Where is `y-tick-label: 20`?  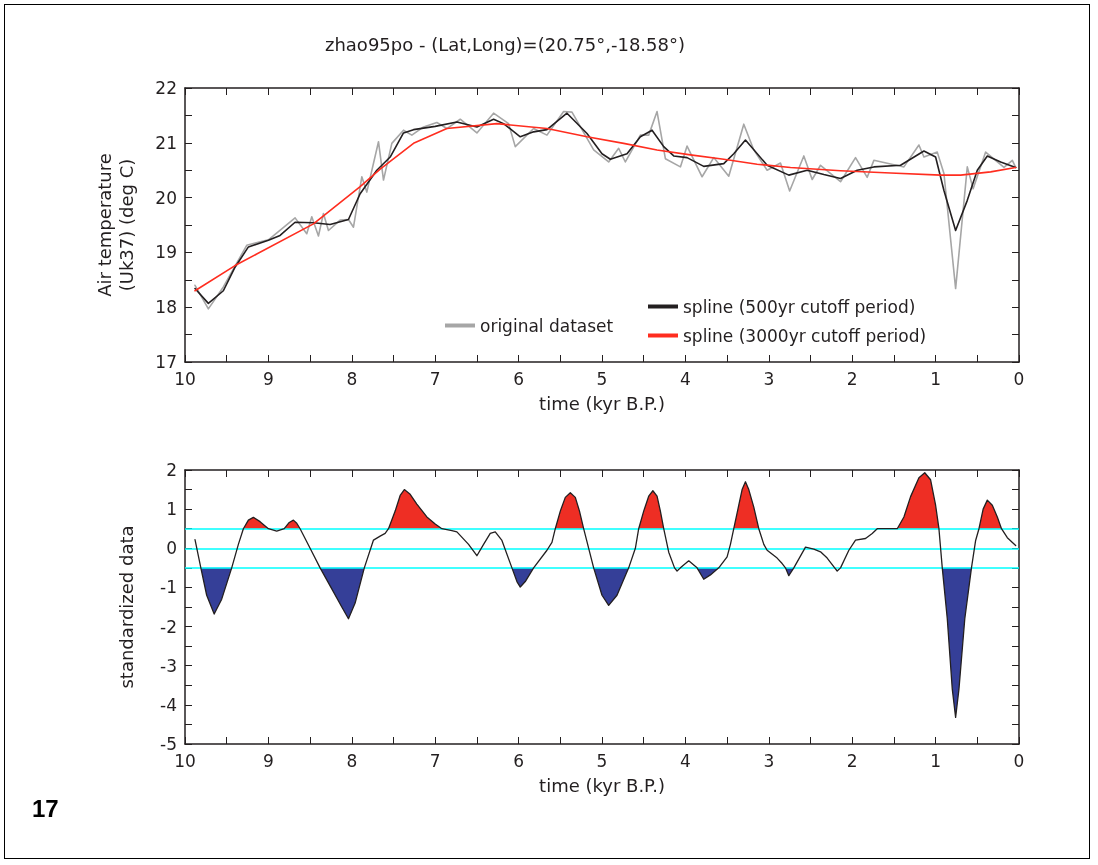
y-tick-label: 20 is located at coordinates (166, 197).